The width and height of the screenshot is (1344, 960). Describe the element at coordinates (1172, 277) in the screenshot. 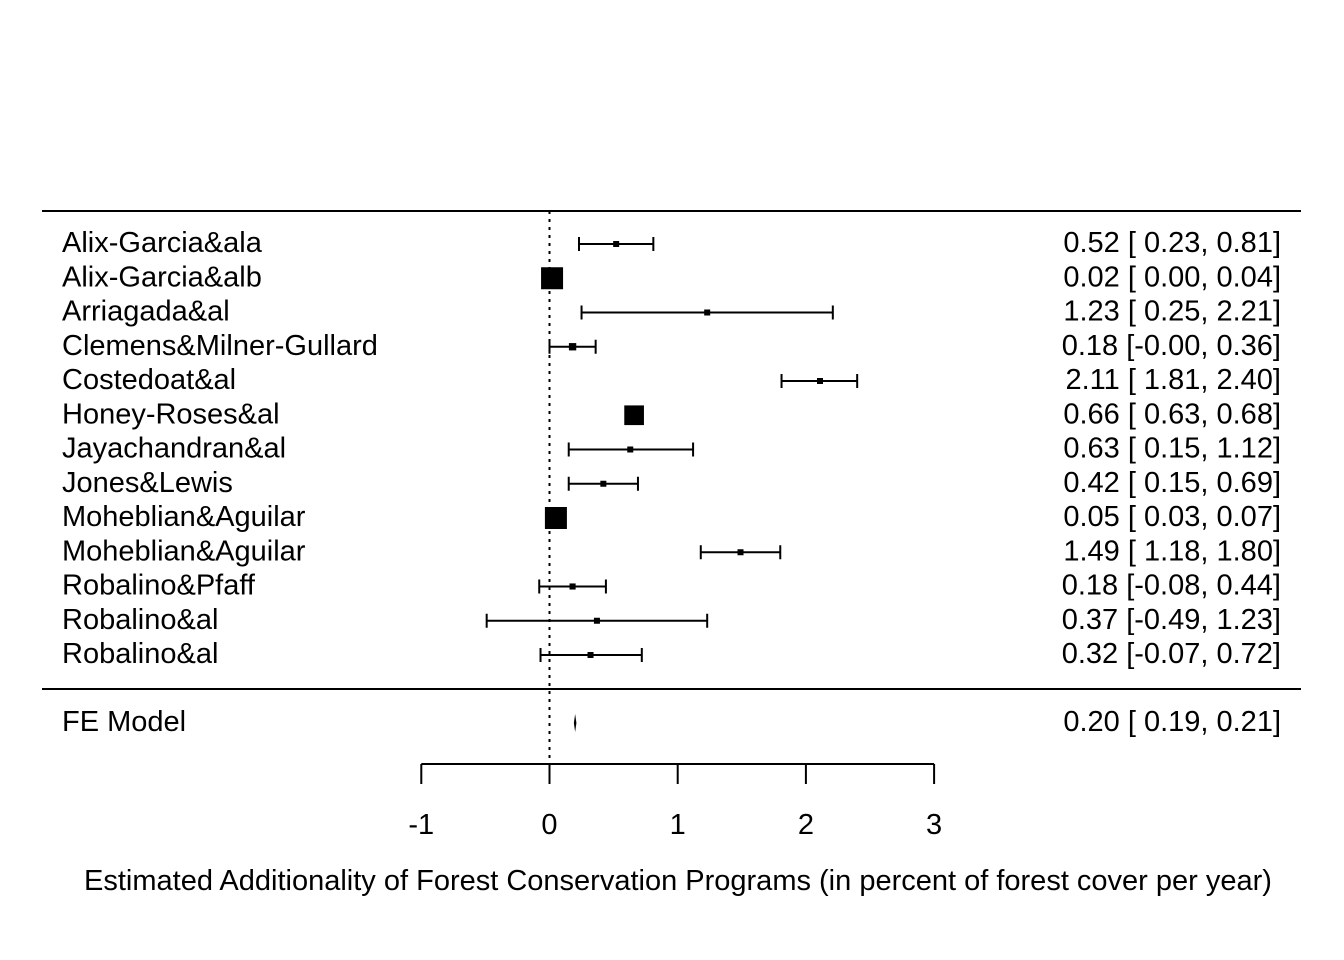

I see `estimate-ci-text: 0.02 [ 0.00, 0.04]` at that location.